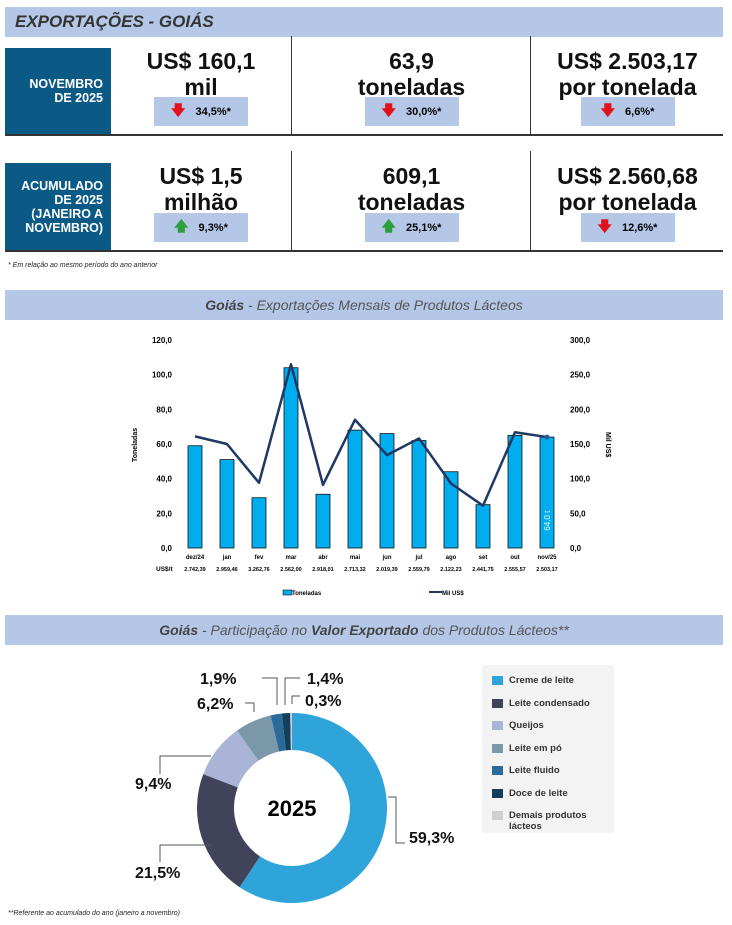 The height and width of the screenshot is (925, 732). I want to click on usd-per-t-label: 2.959,46, so click(226, 570).